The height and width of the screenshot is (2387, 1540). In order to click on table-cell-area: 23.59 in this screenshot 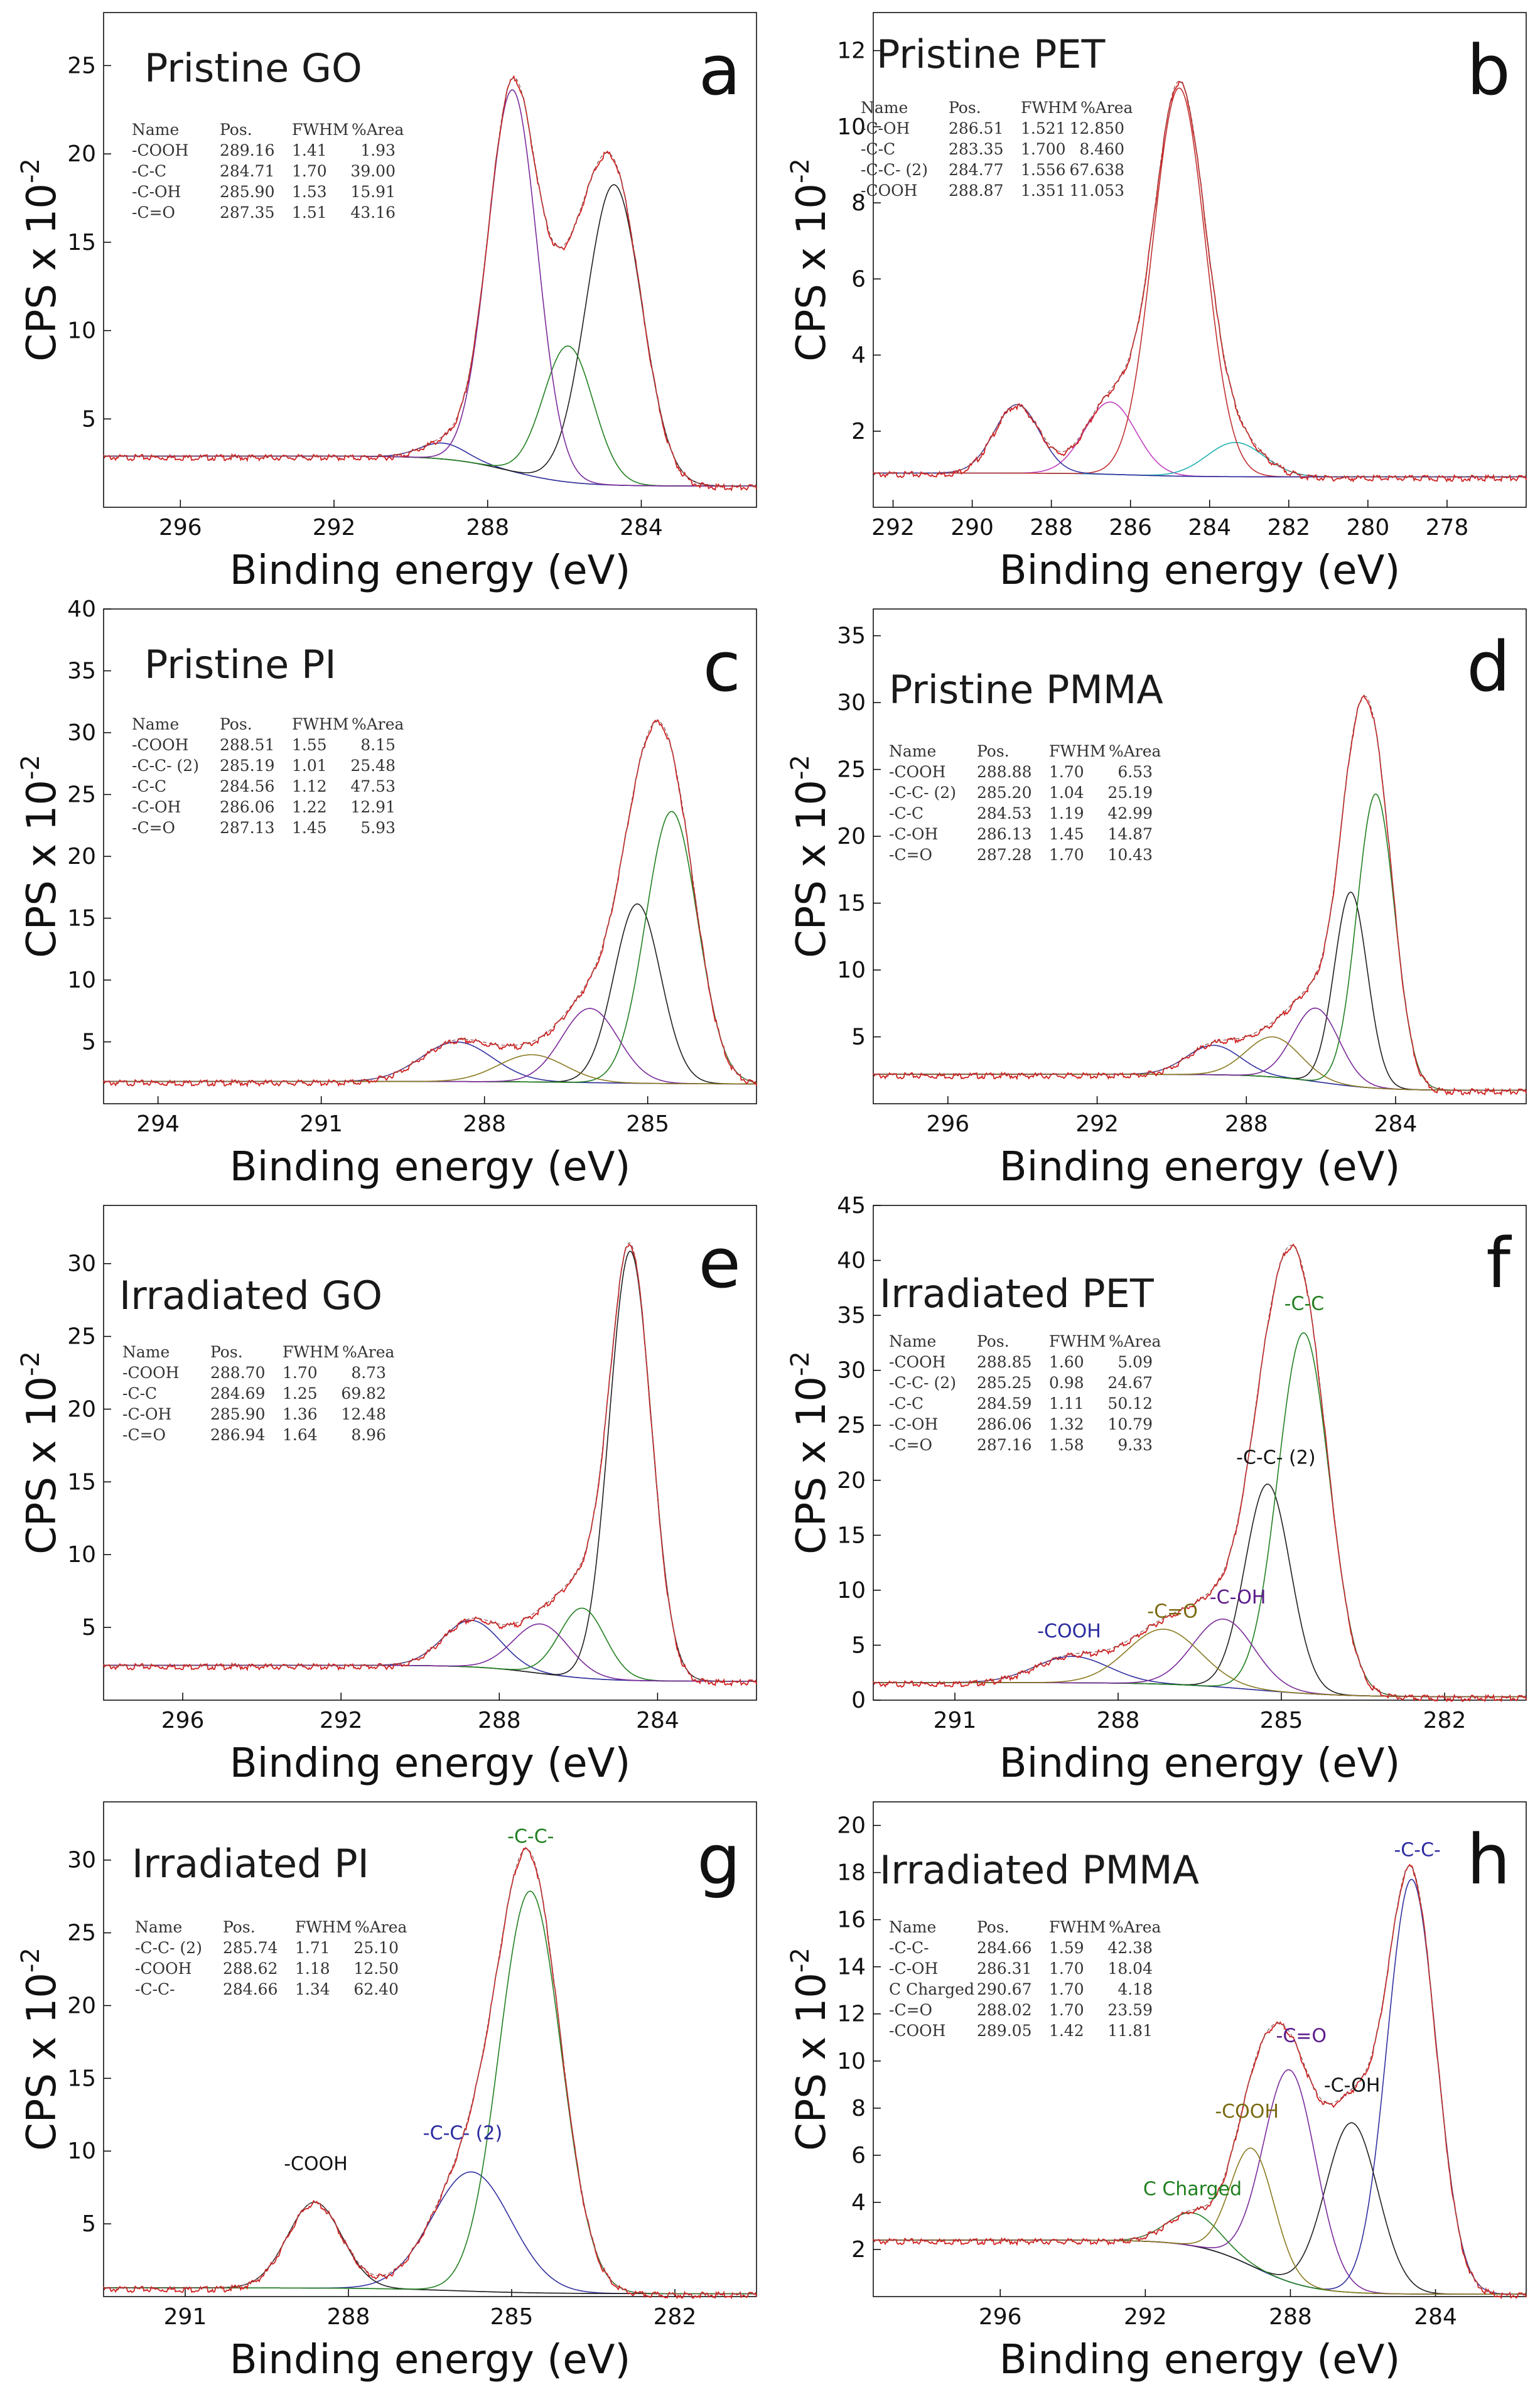, I will do `click(1130, 2010)`.